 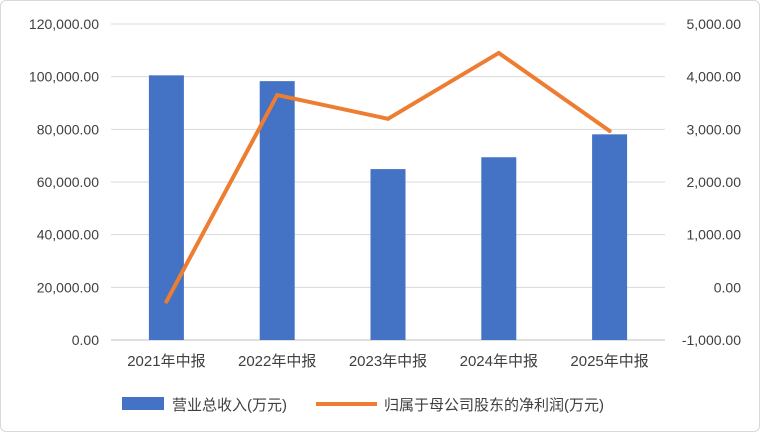 I want to click on left-tick-label: 0.00, so click(x=85, y=340).